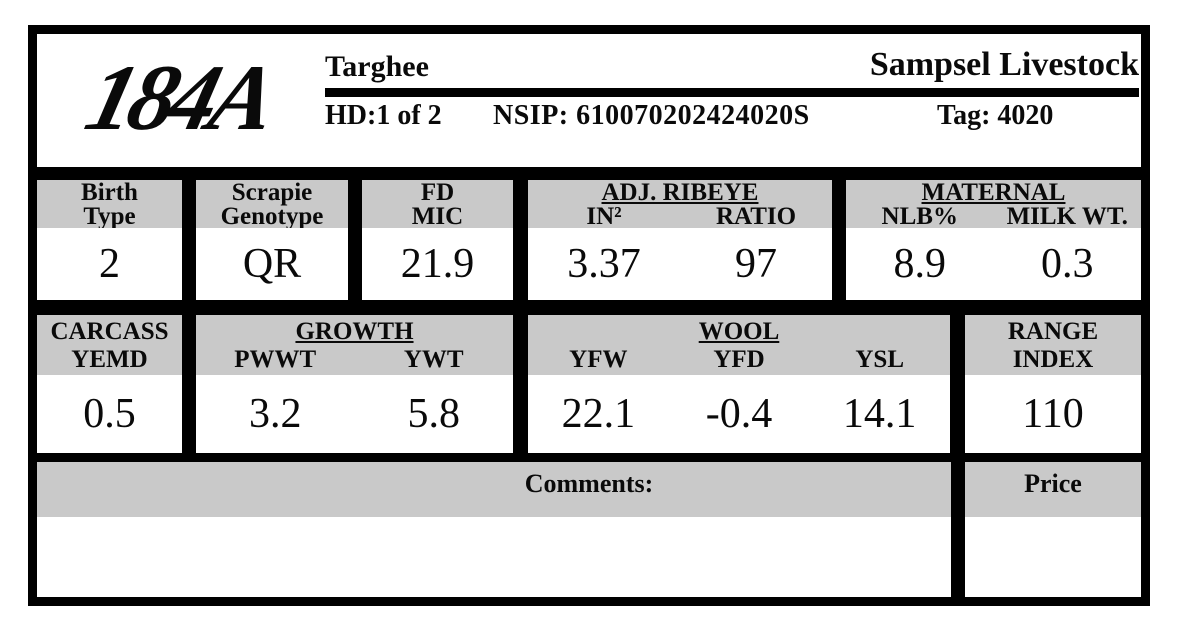  I want to click on maternal-group: MATERNAL NLB% MILK WT. 8.9 0.3, so click(993, 240).